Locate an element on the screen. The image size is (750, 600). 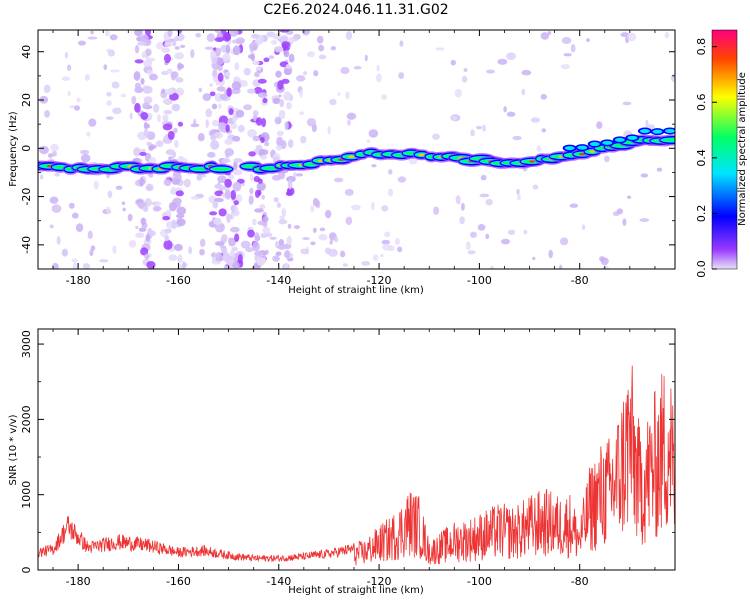
y-tick-label: 40 is located at coordinates (26, 52).